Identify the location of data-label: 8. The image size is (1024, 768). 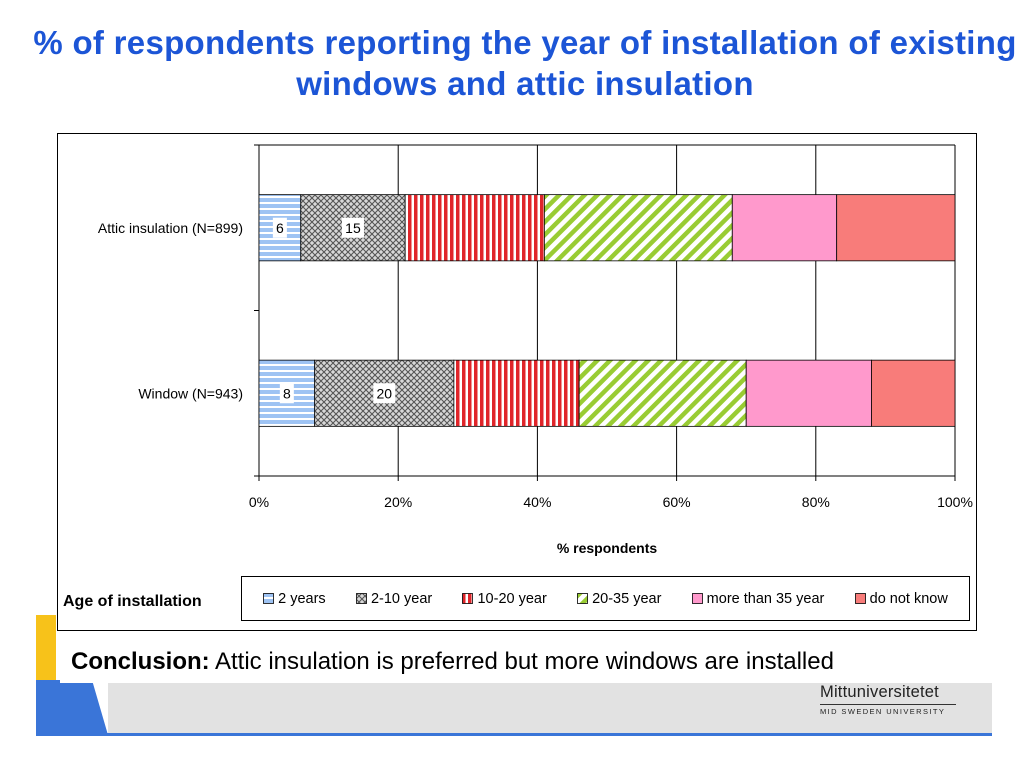
(287, 393).